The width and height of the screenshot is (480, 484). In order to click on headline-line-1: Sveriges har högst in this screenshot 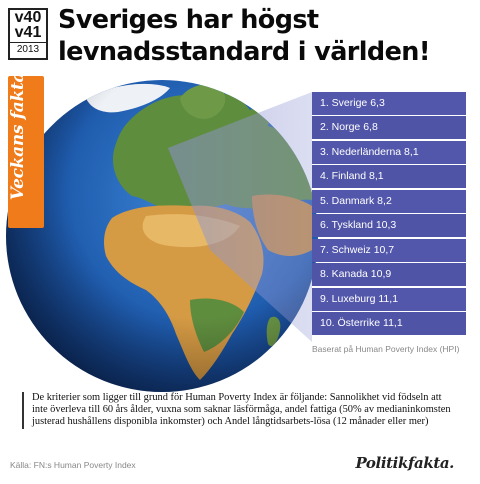, I will do `click(188, 20)`.